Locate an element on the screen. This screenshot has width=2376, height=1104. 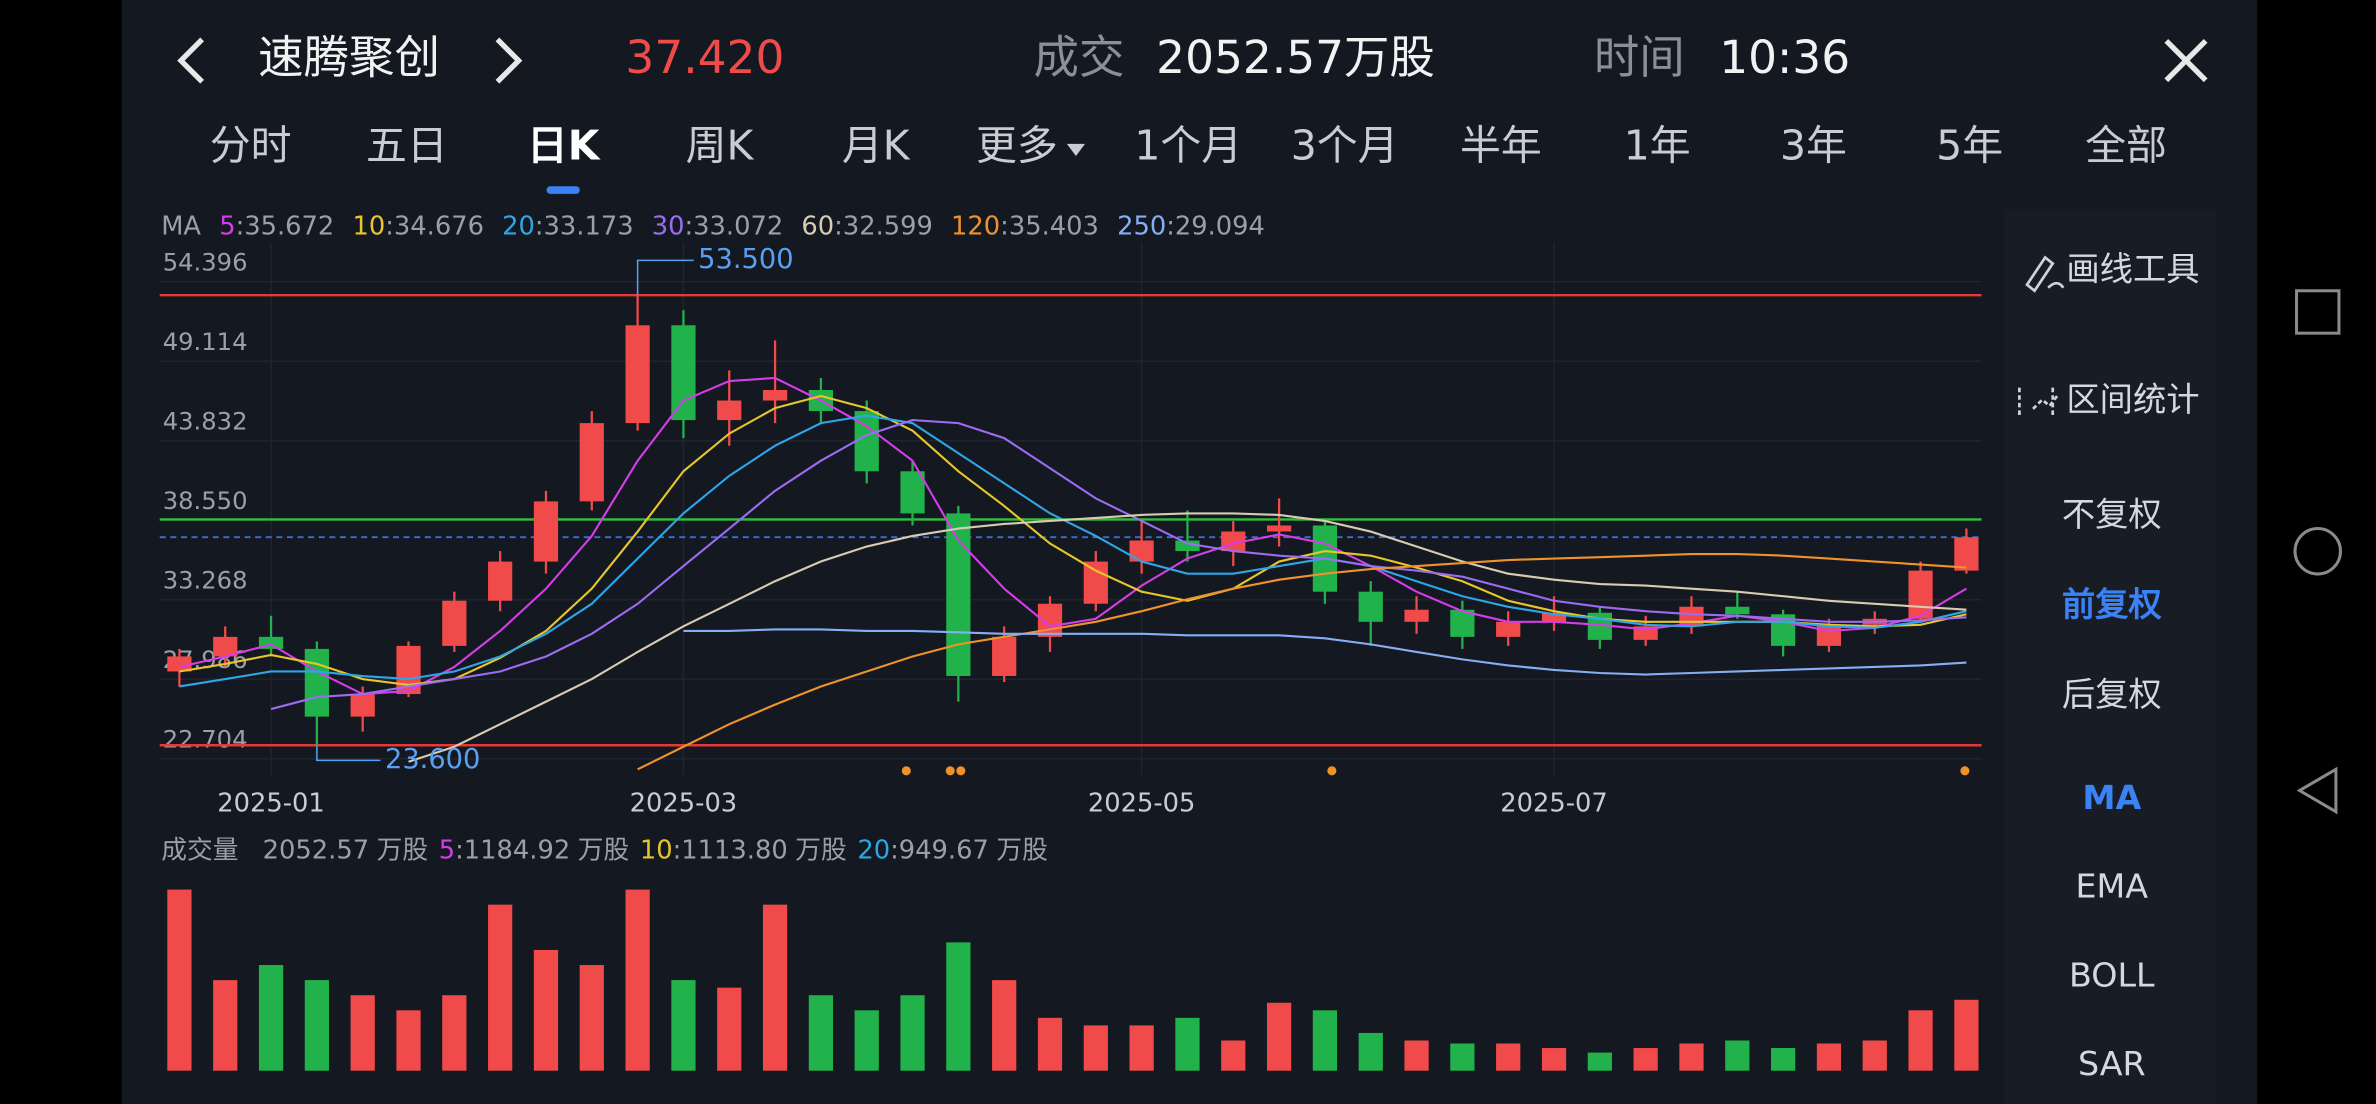
y-tick-label: 38.550 is located at coordinates (205, 501).